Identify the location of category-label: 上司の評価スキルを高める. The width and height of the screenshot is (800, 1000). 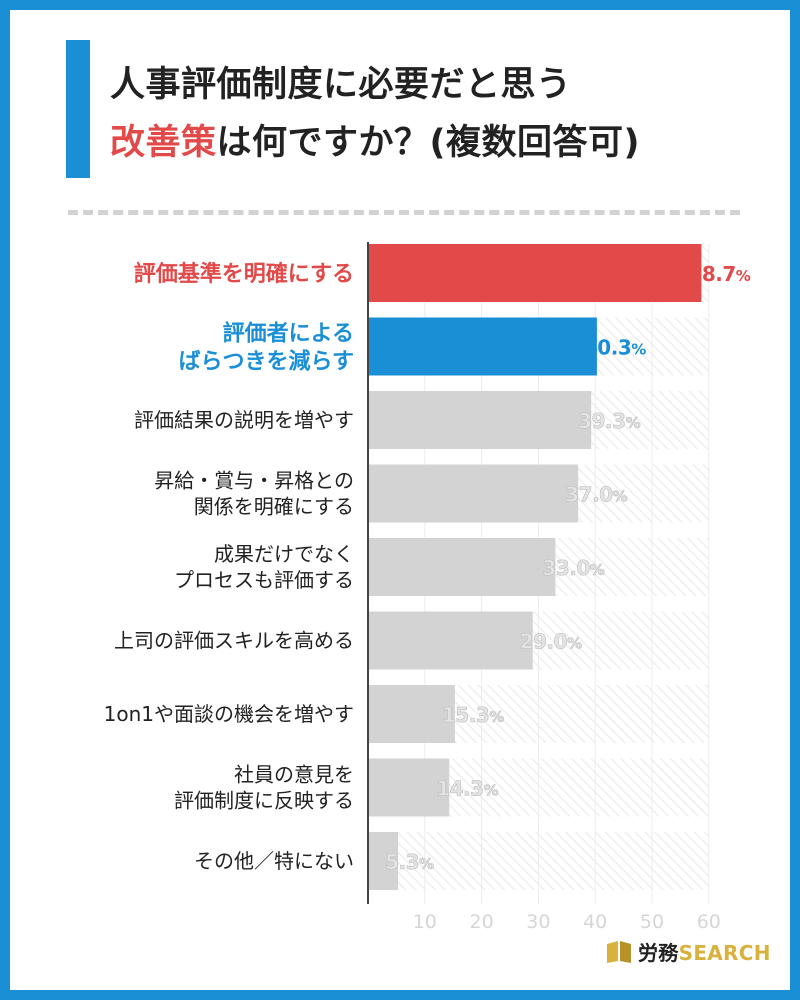
(234, 641).